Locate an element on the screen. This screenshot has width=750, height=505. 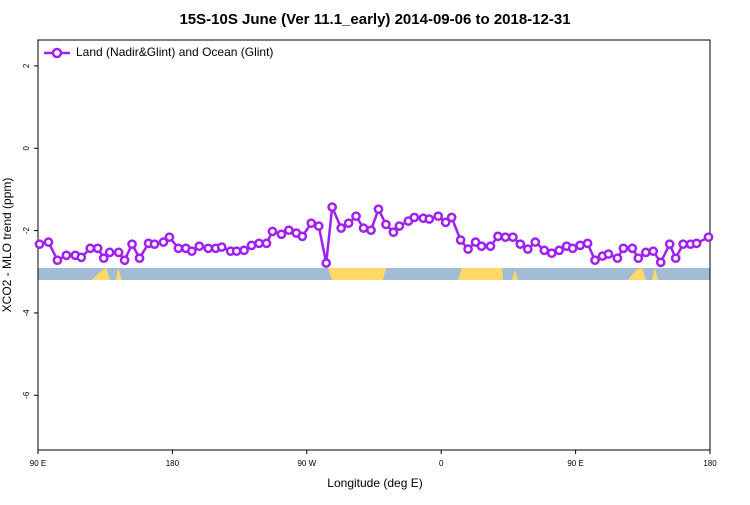
surface-band is located at coordinates (374, 274).